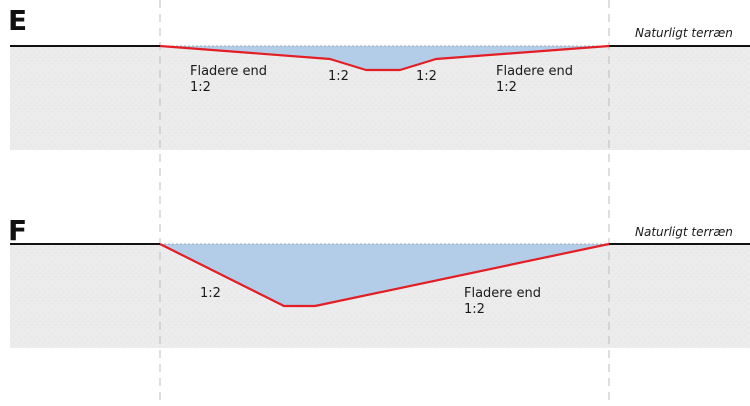 The width and height of the screenshot is (750, 406). What do you see at coordinates (228, 71) in the screenshot?
I see `label-e-left-flat-1: Fladere end` at bounding box center [228, 71].